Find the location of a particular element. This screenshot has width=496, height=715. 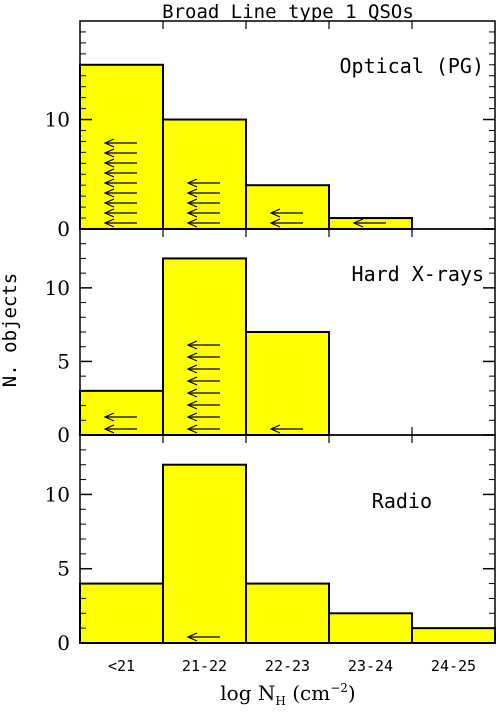

panel-label-bottom: Radio is located at coordinates (402, 501).